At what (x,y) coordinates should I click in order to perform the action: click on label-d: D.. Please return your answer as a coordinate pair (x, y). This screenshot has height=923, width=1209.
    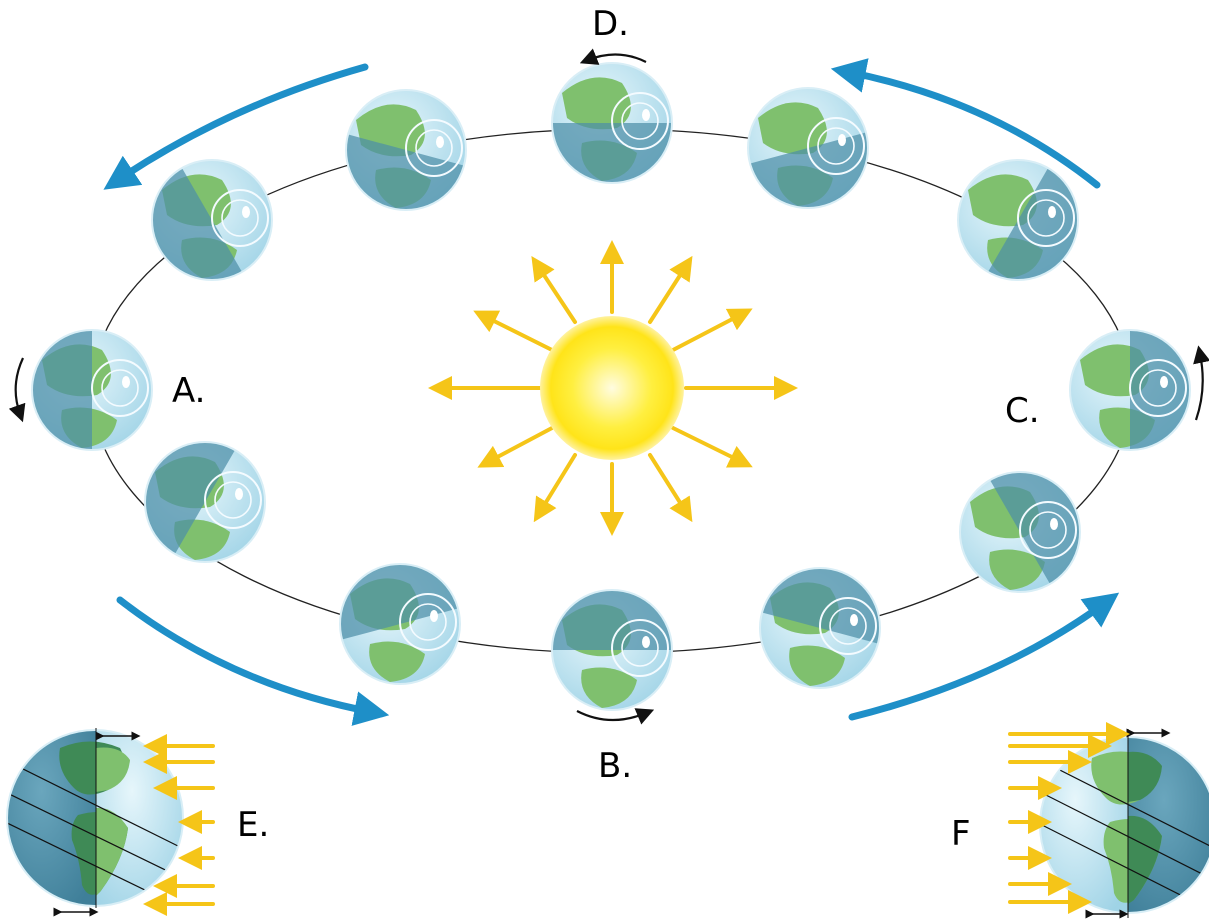
    Looking at the image, I should click on (610, 24).